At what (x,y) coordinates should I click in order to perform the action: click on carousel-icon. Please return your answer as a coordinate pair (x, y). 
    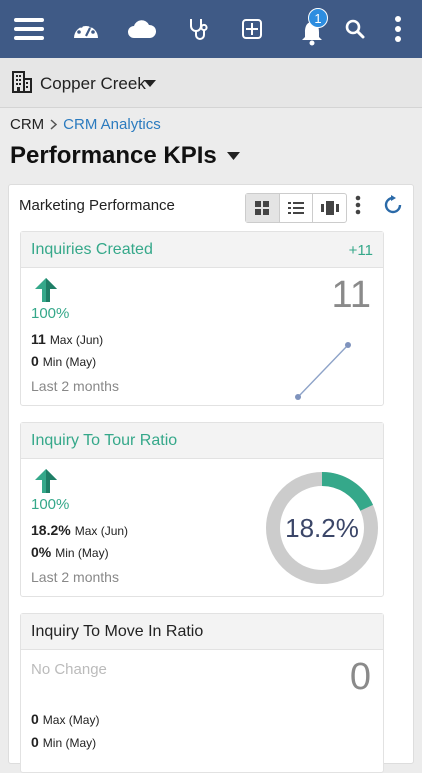
    Looking at the image, I should click on (329, 208).